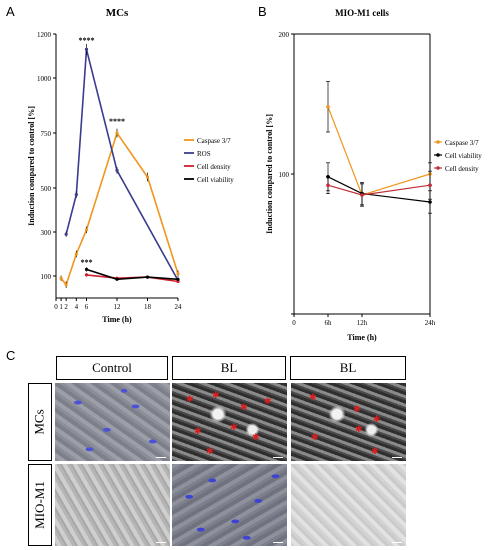  I want to click on x-tick-label: 12, so click(118, 307).